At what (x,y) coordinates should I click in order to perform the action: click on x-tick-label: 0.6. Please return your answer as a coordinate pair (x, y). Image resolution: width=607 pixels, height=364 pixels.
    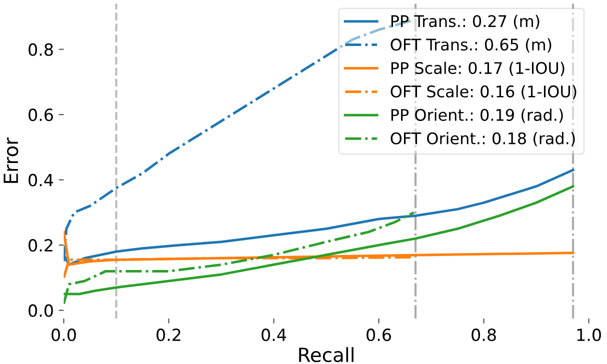
    Looking at the image, I should click on (378, 335).